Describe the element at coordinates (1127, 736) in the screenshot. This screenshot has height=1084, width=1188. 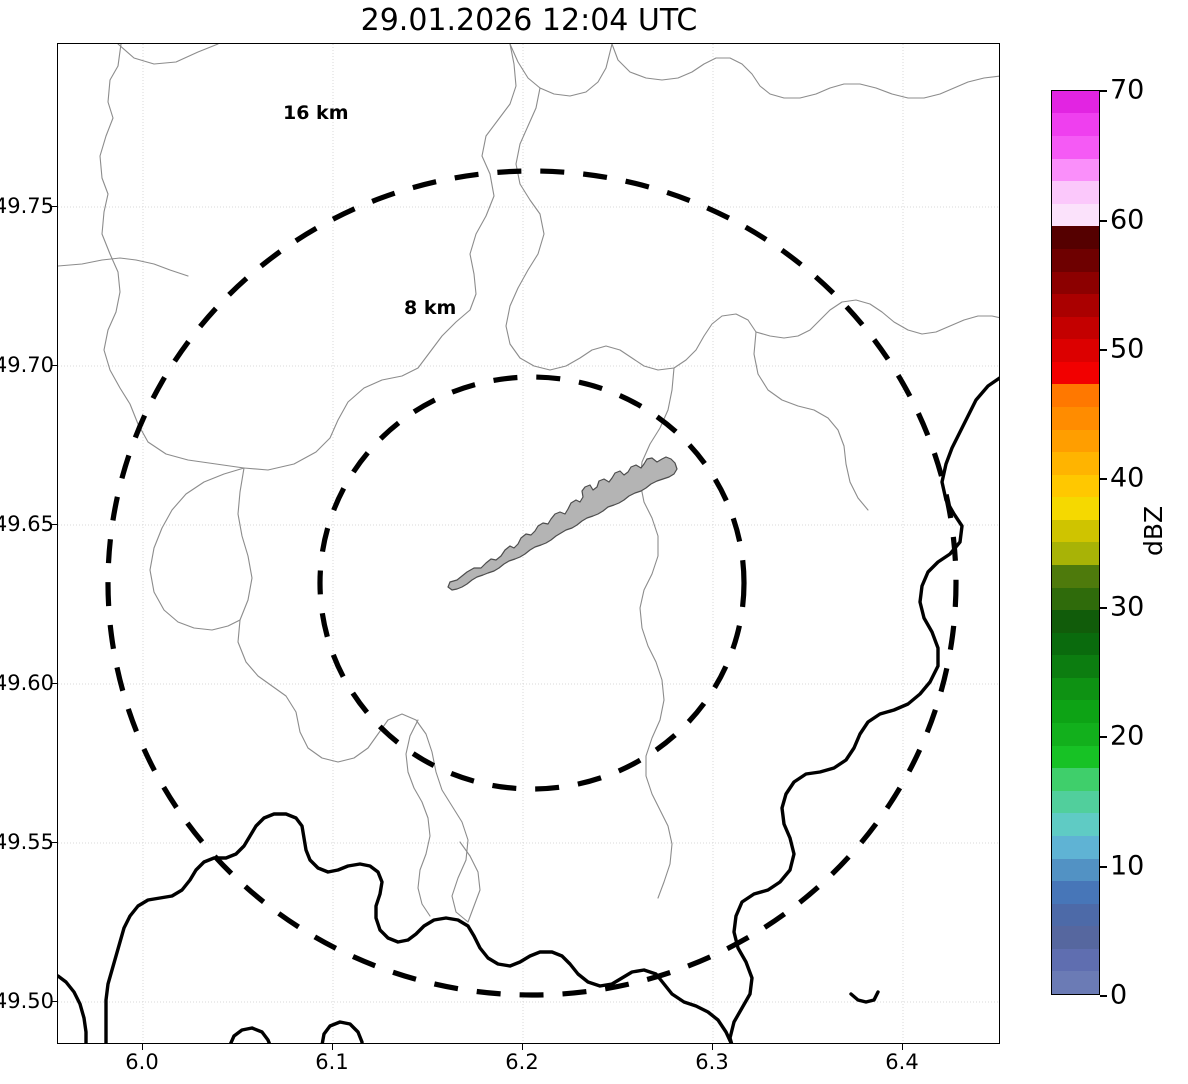
I see `cbar-tick-label-20: 20` at that location.